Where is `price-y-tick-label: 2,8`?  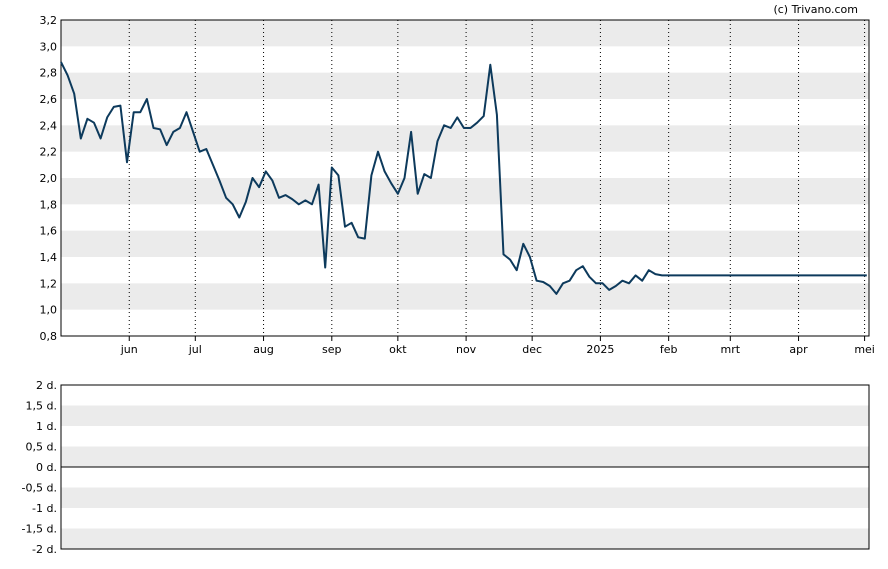 price-y-tick-label: 2,8 is located at coordinates (49, 73).